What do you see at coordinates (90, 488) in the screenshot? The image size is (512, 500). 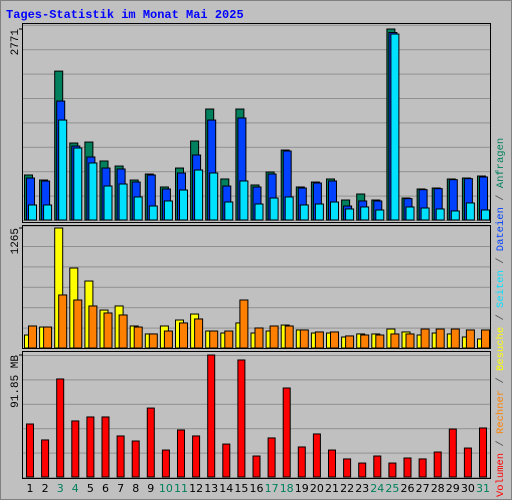 I see `x-tick-label: 5` at bounding box center [90, 488].